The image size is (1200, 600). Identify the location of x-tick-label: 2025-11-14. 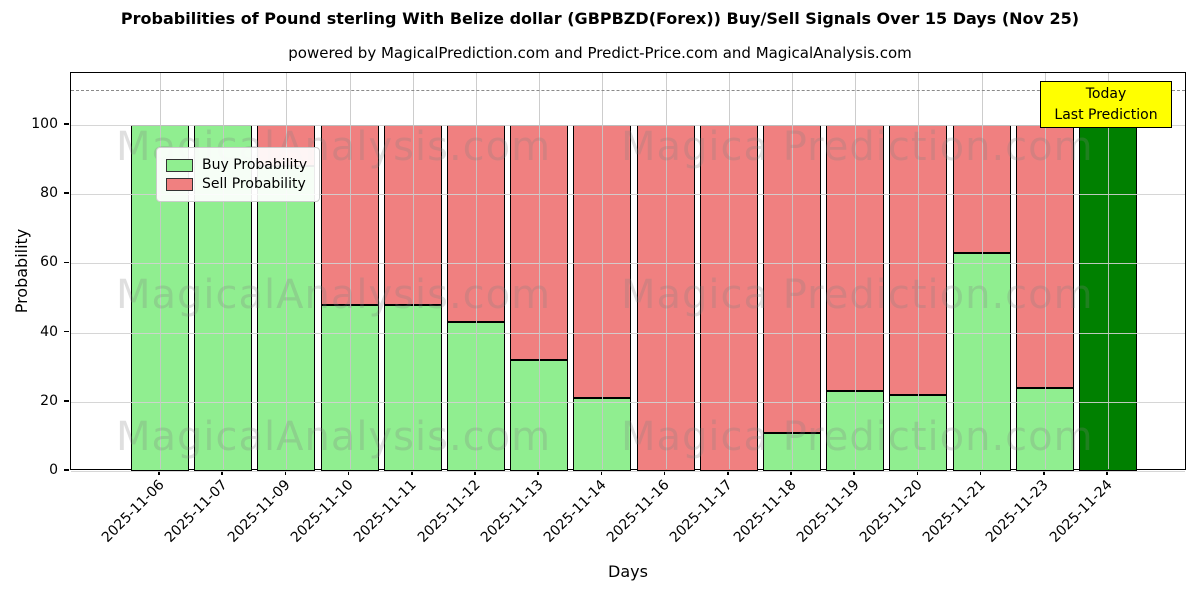
(575, 511).